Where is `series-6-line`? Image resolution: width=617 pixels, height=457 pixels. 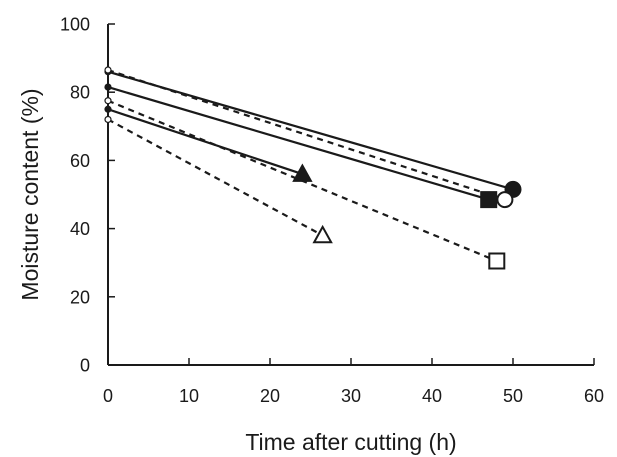
series-6-line is located at coordinates (215, 177).